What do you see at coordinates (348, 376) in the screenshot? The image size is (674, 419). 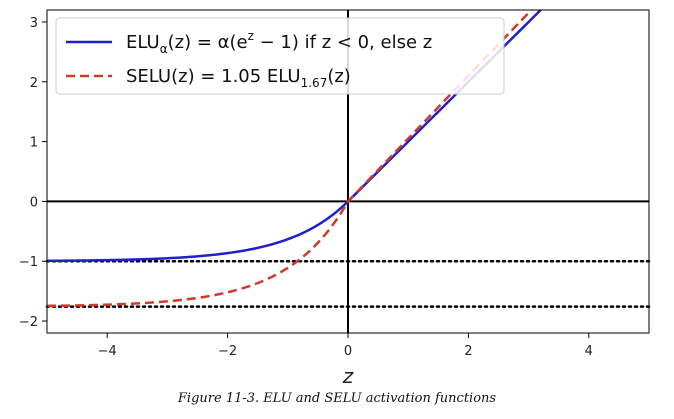 I see `x-axis-label: z` at bounding box center [348, 376].